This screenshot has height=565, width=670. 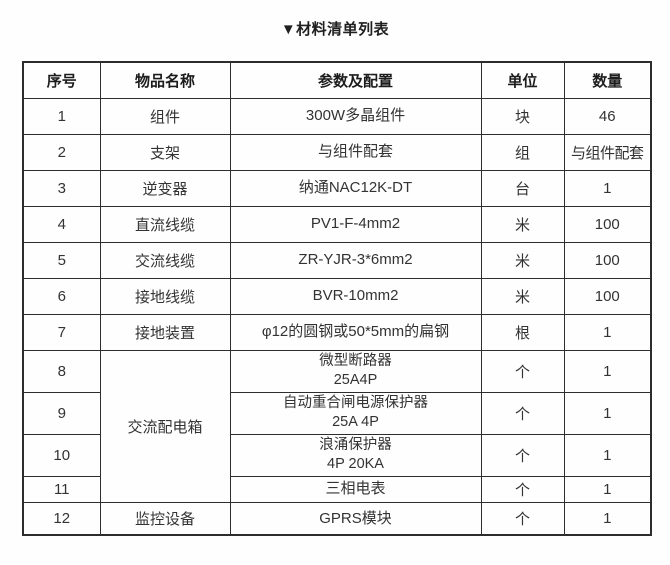 I want to click on row-number-cell: 6, so click(x=61, y=296).